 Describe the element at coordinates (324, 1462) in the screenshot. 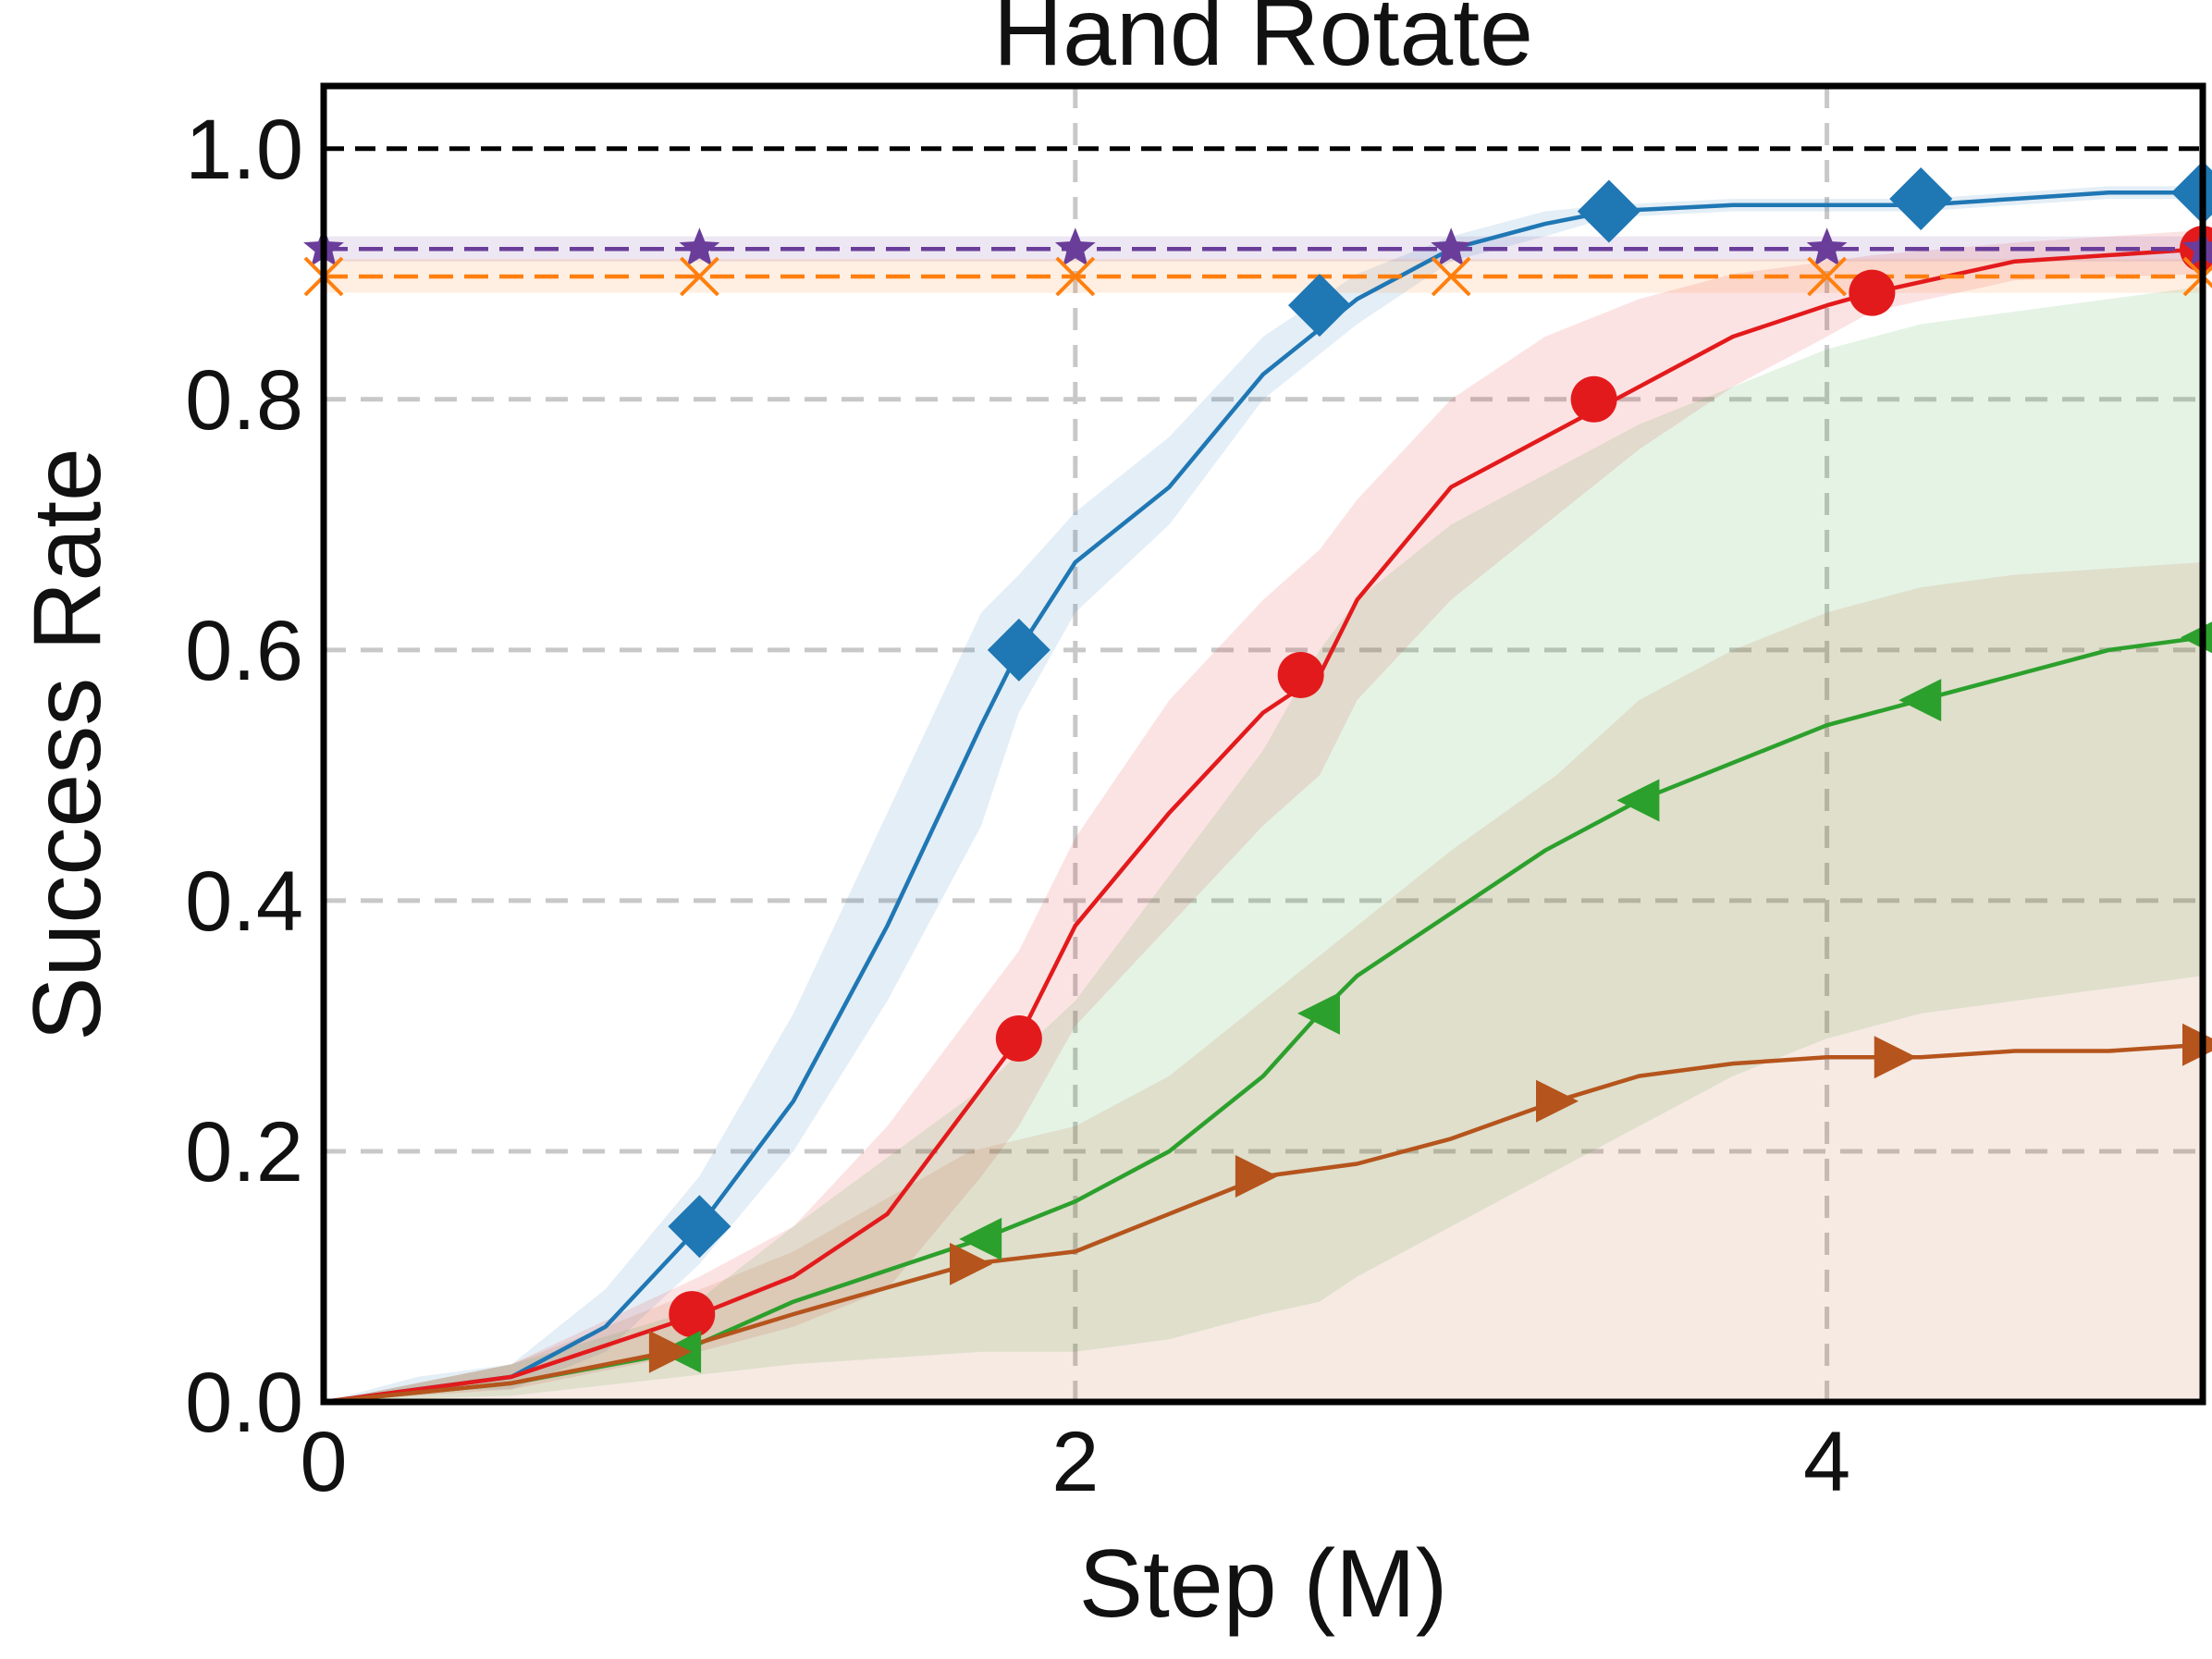

I see `x-tick-label: 0` at that location.